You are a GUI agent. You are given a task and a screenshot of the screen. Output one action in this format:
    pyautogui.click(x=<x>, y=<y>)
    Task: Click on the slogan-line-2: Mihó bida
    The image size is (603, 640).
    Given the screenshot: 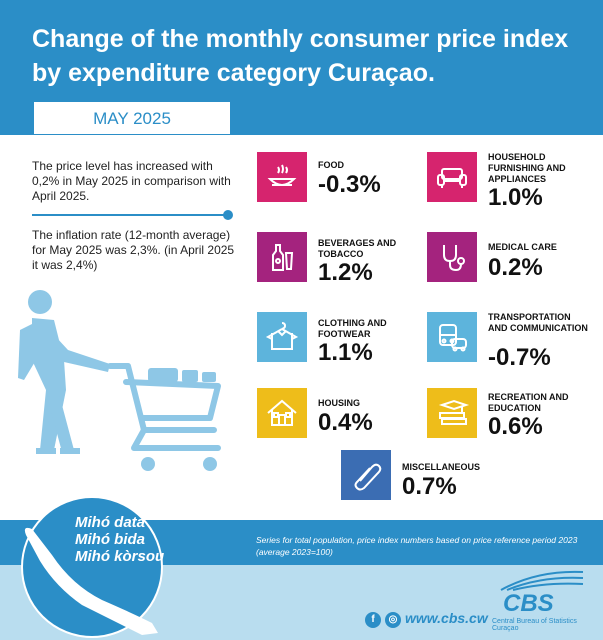 What is the action you would take?
    pyautogui.click(x=110, y=539)
    